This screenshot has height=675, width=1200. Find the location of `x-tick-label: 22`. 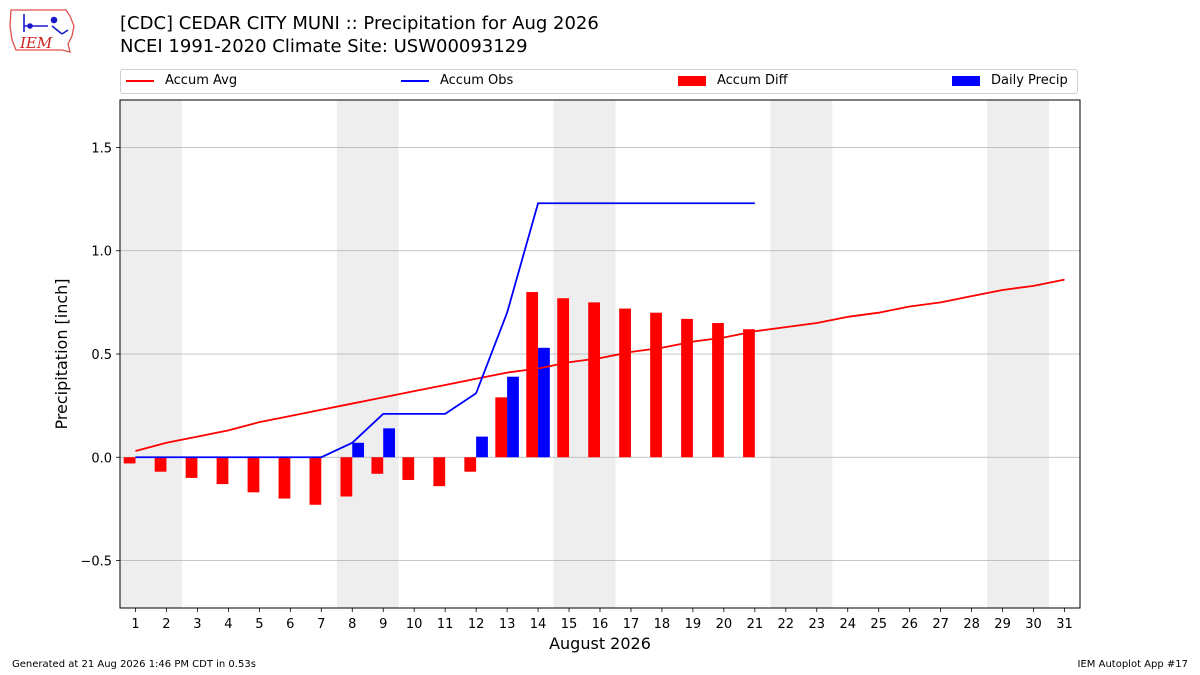

x-tick-label: 22 is located at coordinates (786, 624).